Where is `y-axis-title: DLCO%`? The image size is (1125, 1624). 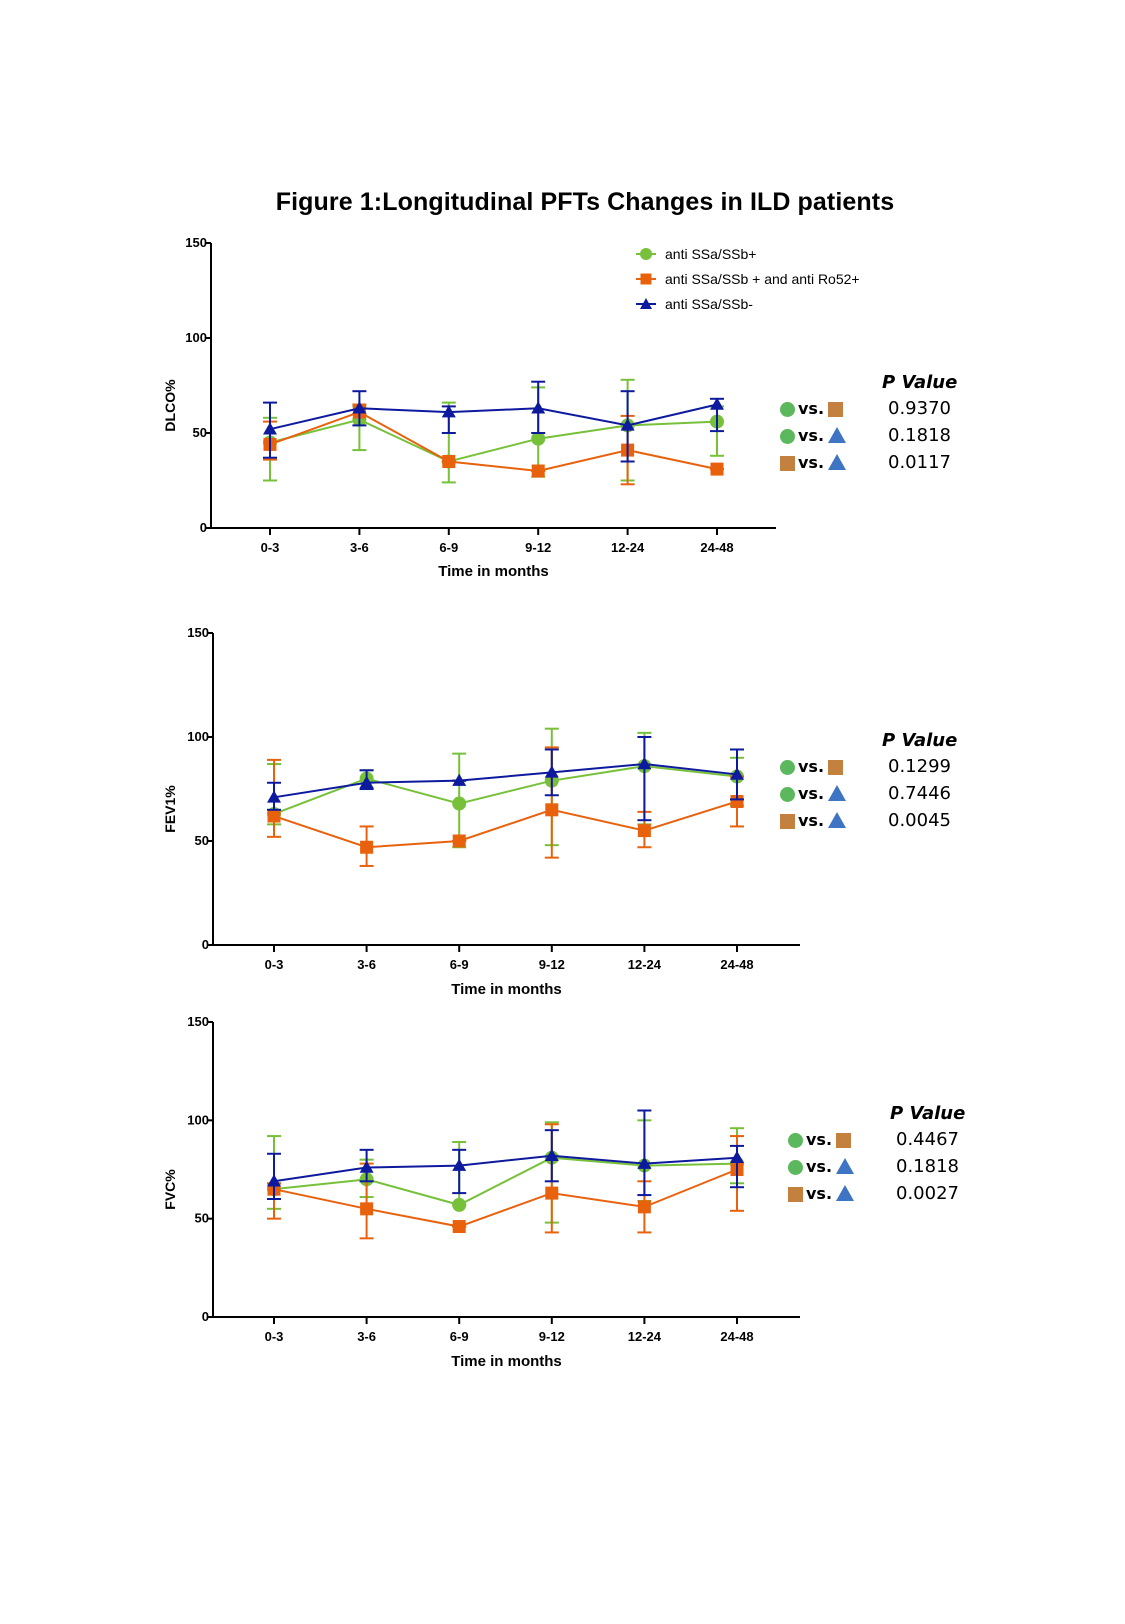
y-axis-title: DLCO% is located at coordinates (170, 405).